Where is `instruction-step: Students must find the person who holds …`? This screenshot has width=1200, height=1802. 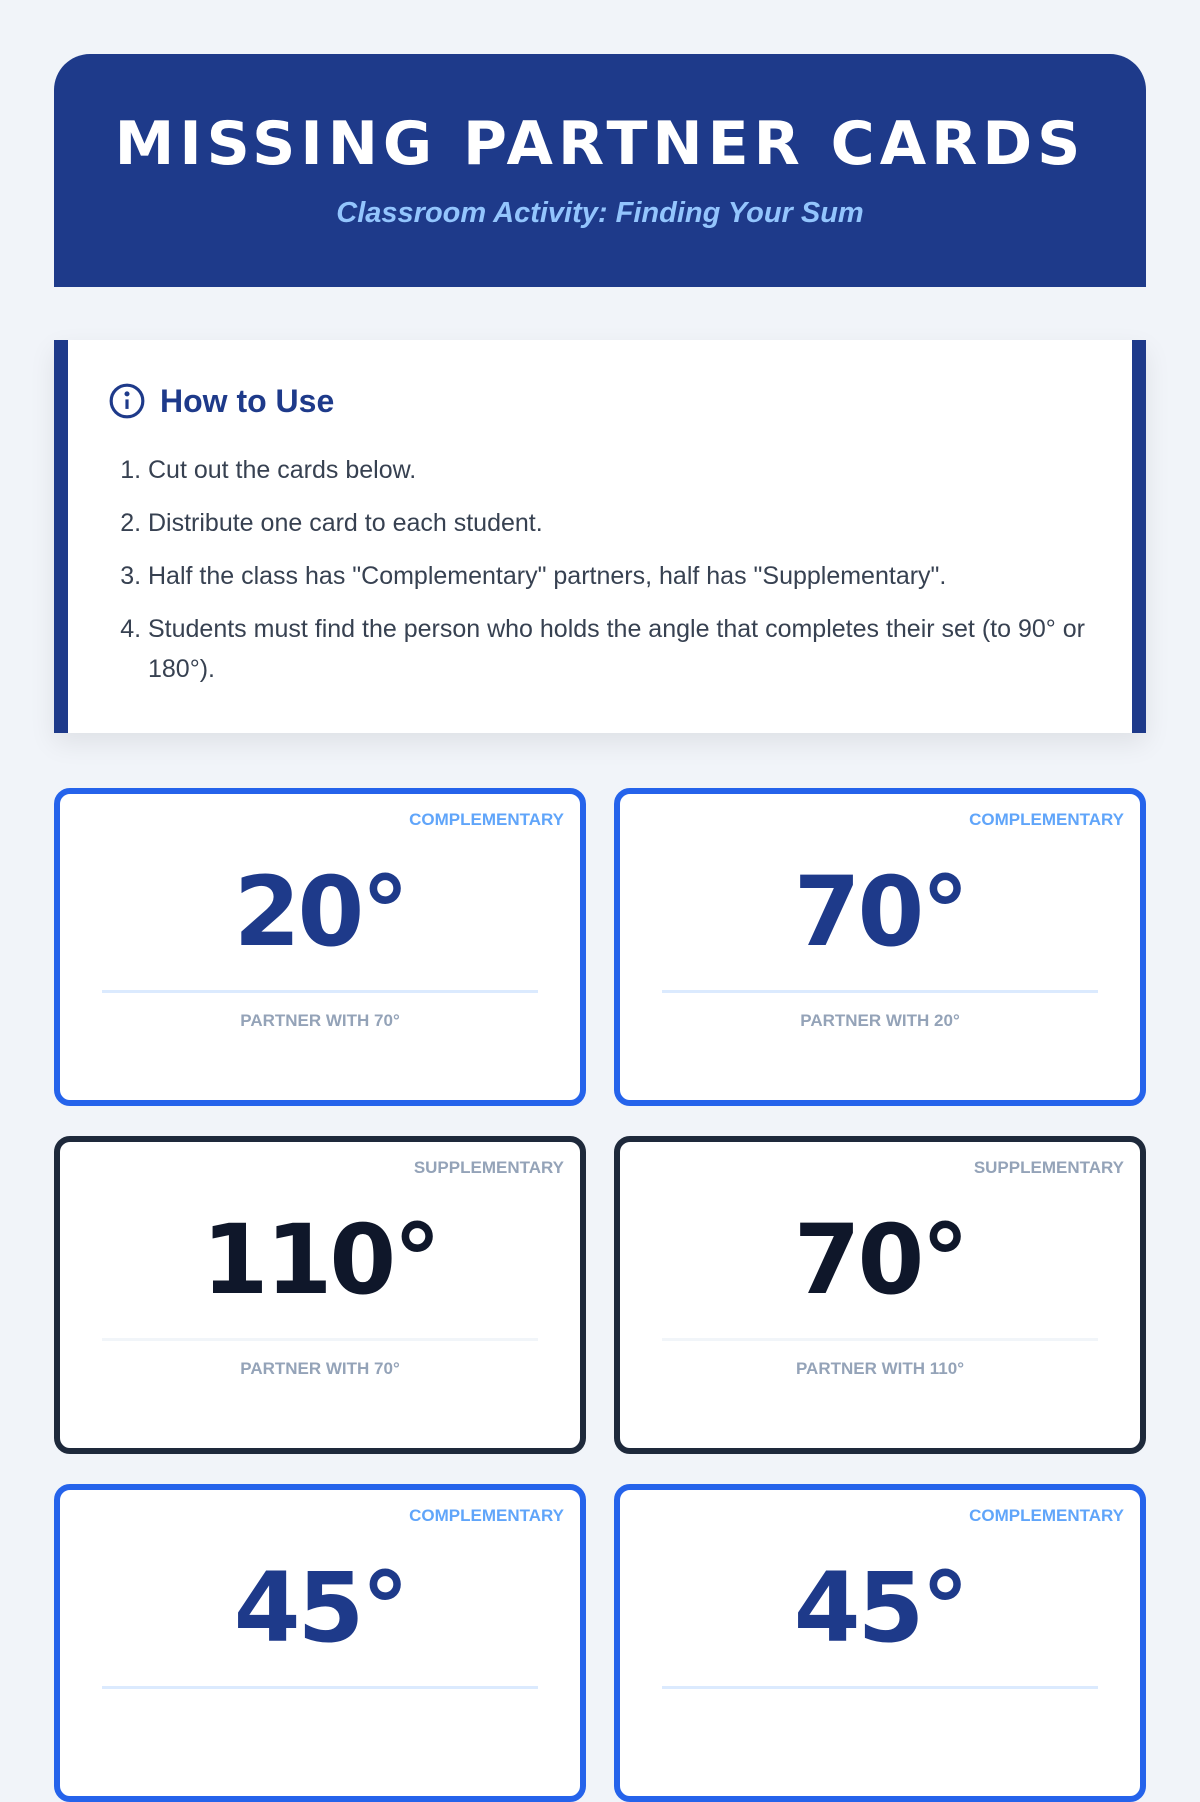 instruction-step: Students must find the person who holds … is located at coordinates (620, 649).